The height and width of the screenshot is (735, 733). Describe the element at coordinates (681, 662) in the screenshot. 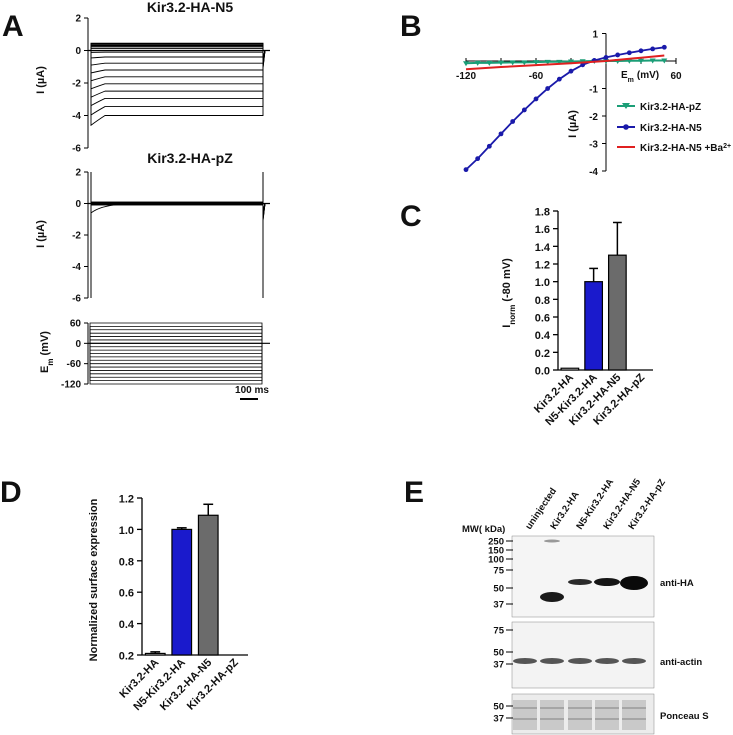

I see `blot-label-anti-actin: anti-actin` at that location.